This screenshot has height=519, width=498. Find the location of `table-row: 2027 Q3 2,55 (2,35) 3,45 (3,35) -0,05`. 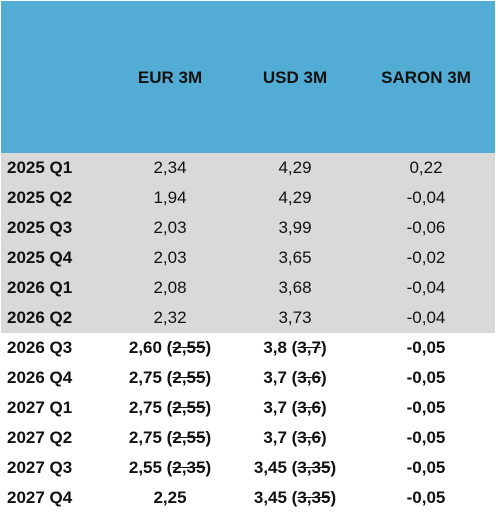

table-row: 2027 Q3 2,55 (2,35) 3,45 (3,35) -0,05 is located at coordinates (248, 468).